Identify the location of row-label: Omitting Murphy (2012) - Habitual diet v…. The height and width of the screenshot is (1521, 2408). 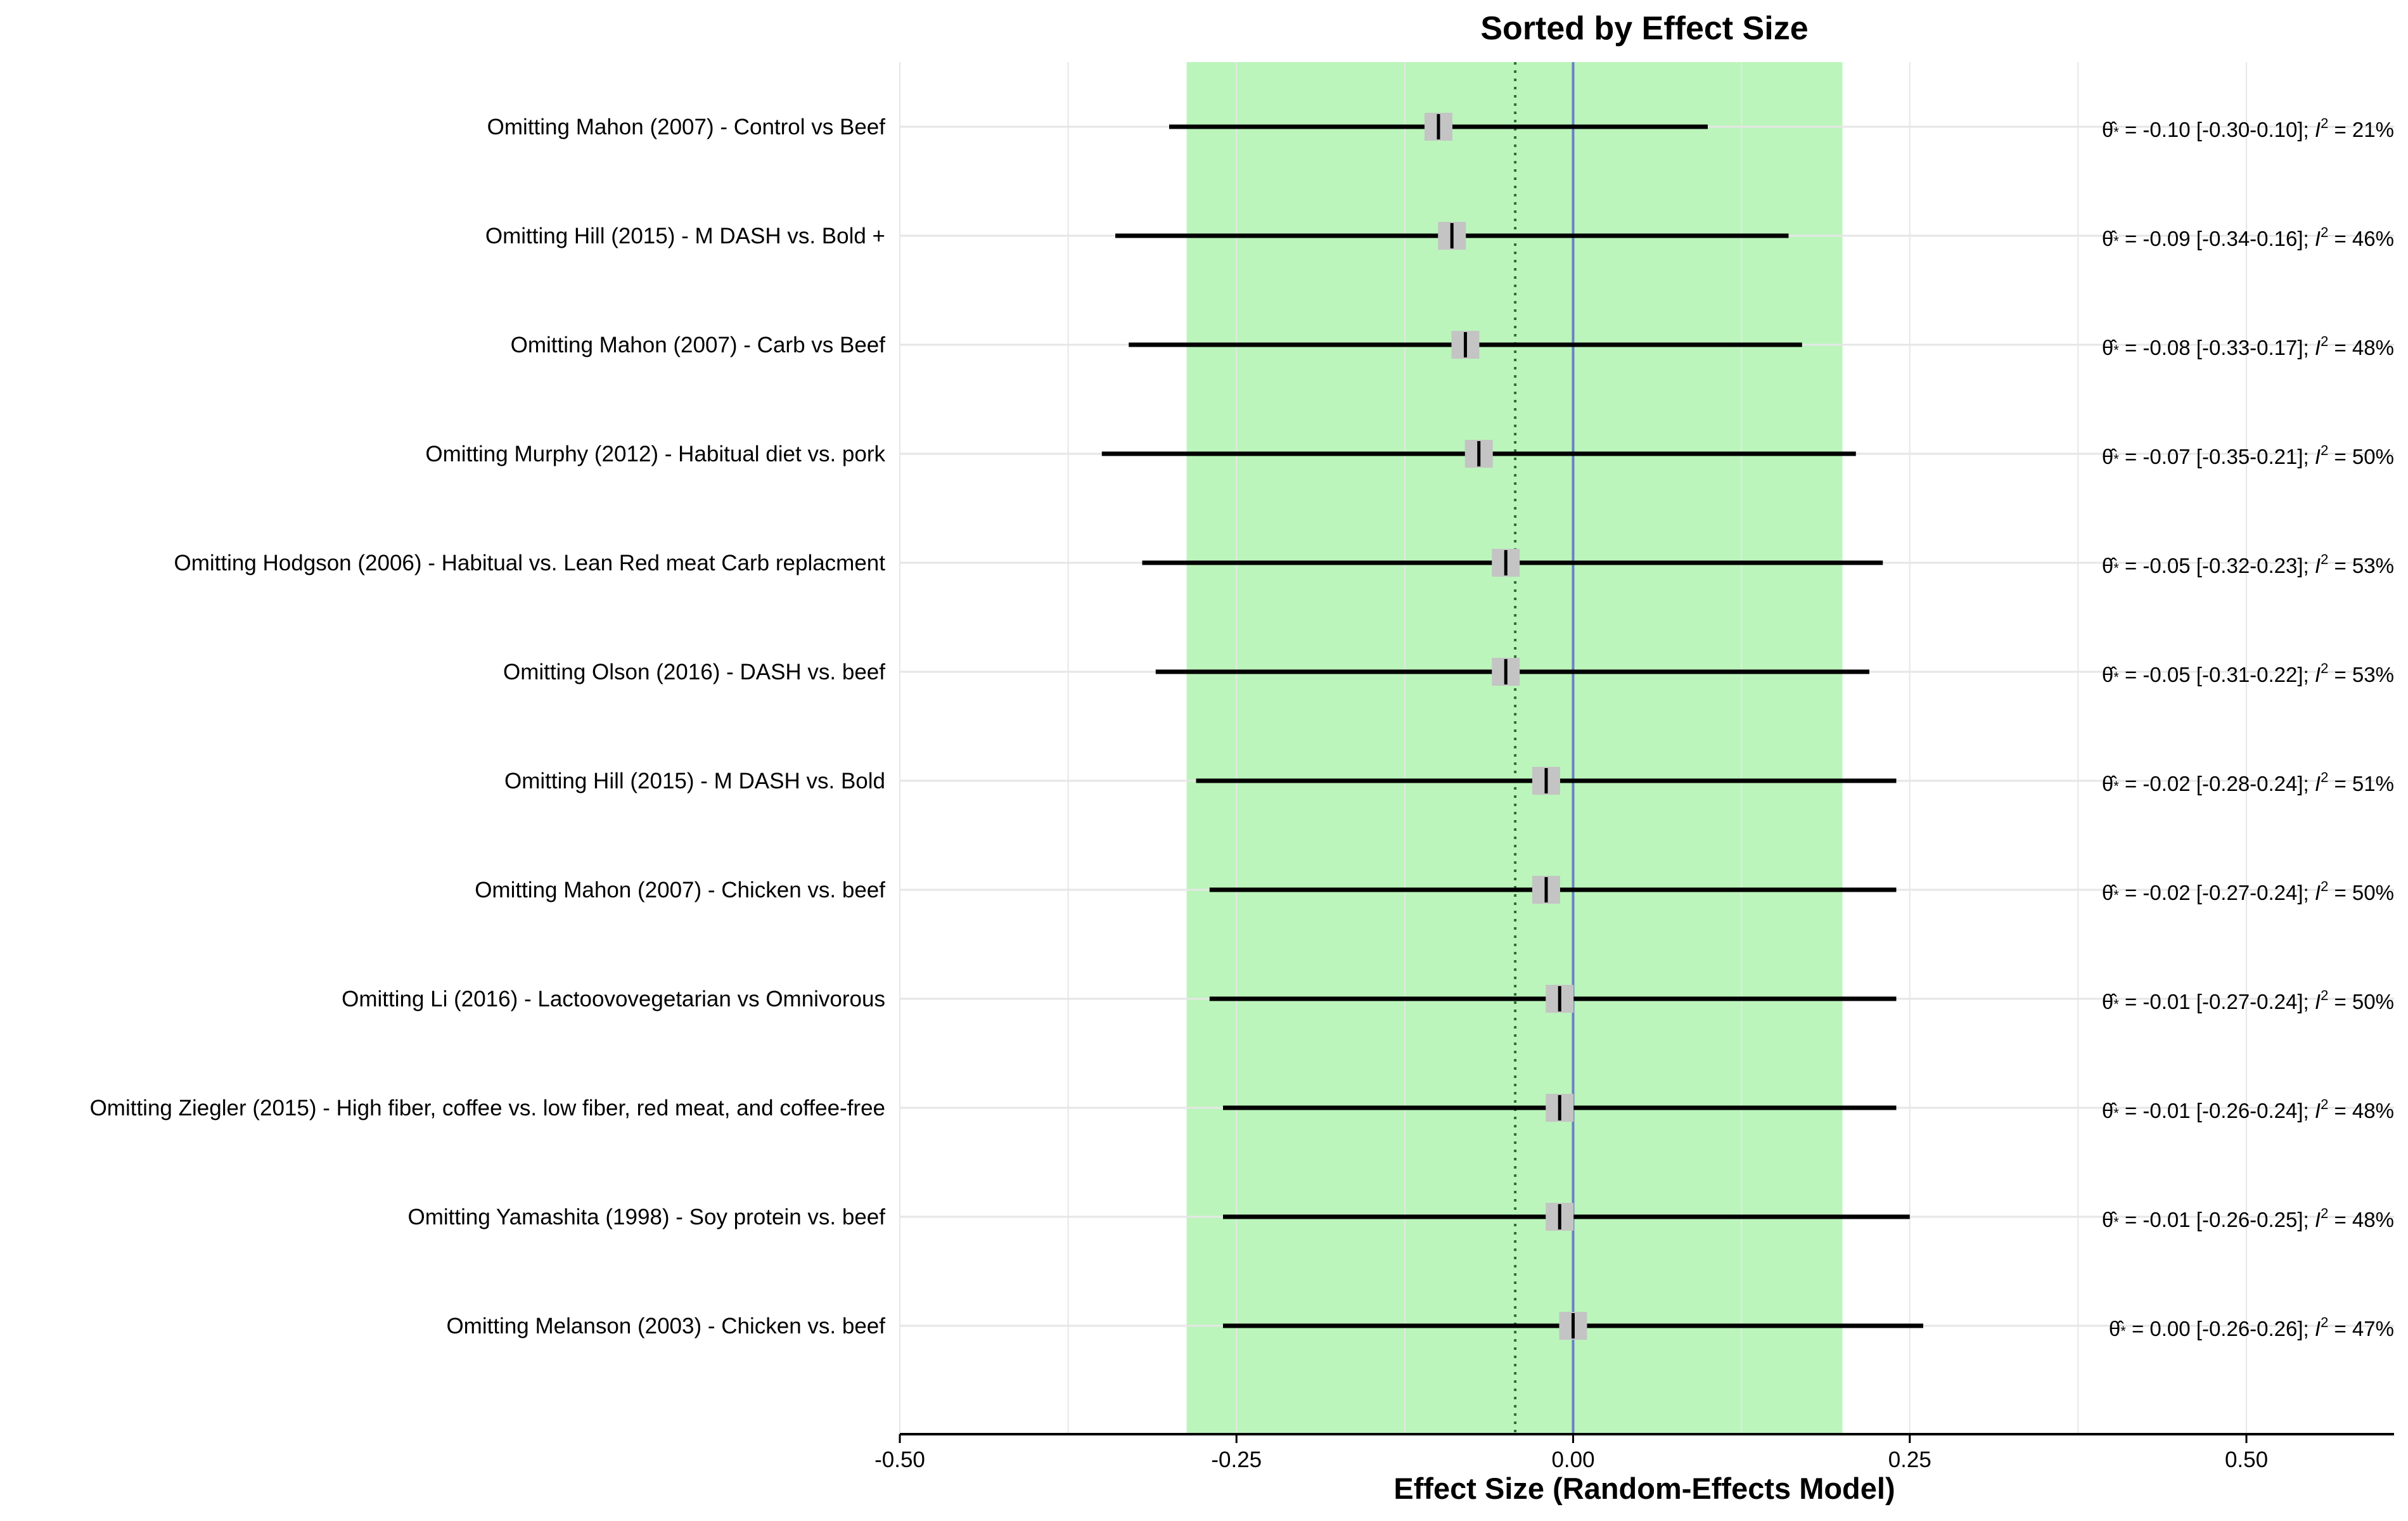
(655, 454).